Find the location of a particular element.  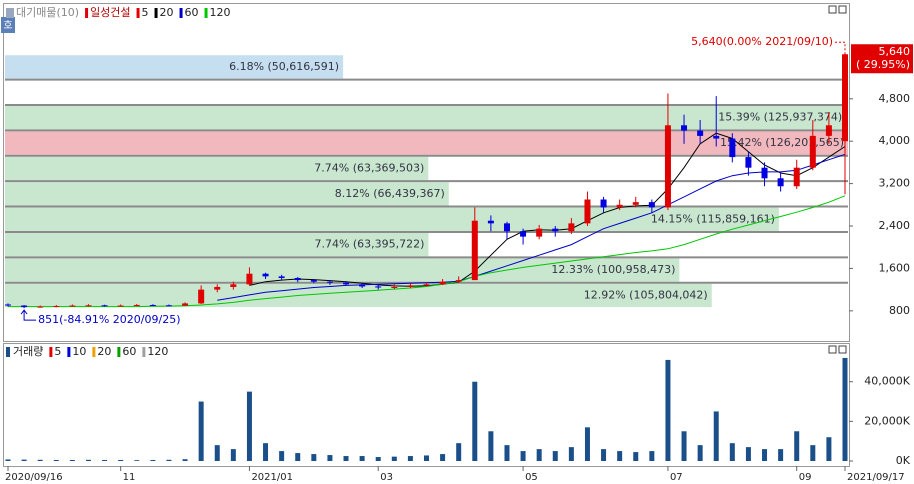

profile-label: 12.33% (100,958,473) is located at coordinates (613, 269).